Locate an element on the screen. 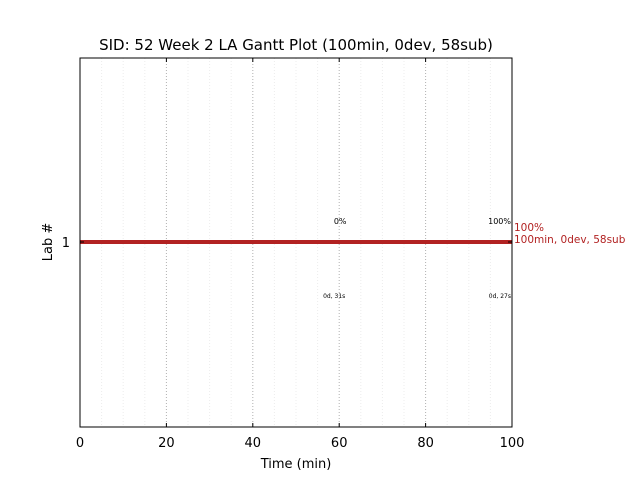 This screenshot has width=640, height=480. y-axis-ticks: 1 is located at coordinates (287, 243).